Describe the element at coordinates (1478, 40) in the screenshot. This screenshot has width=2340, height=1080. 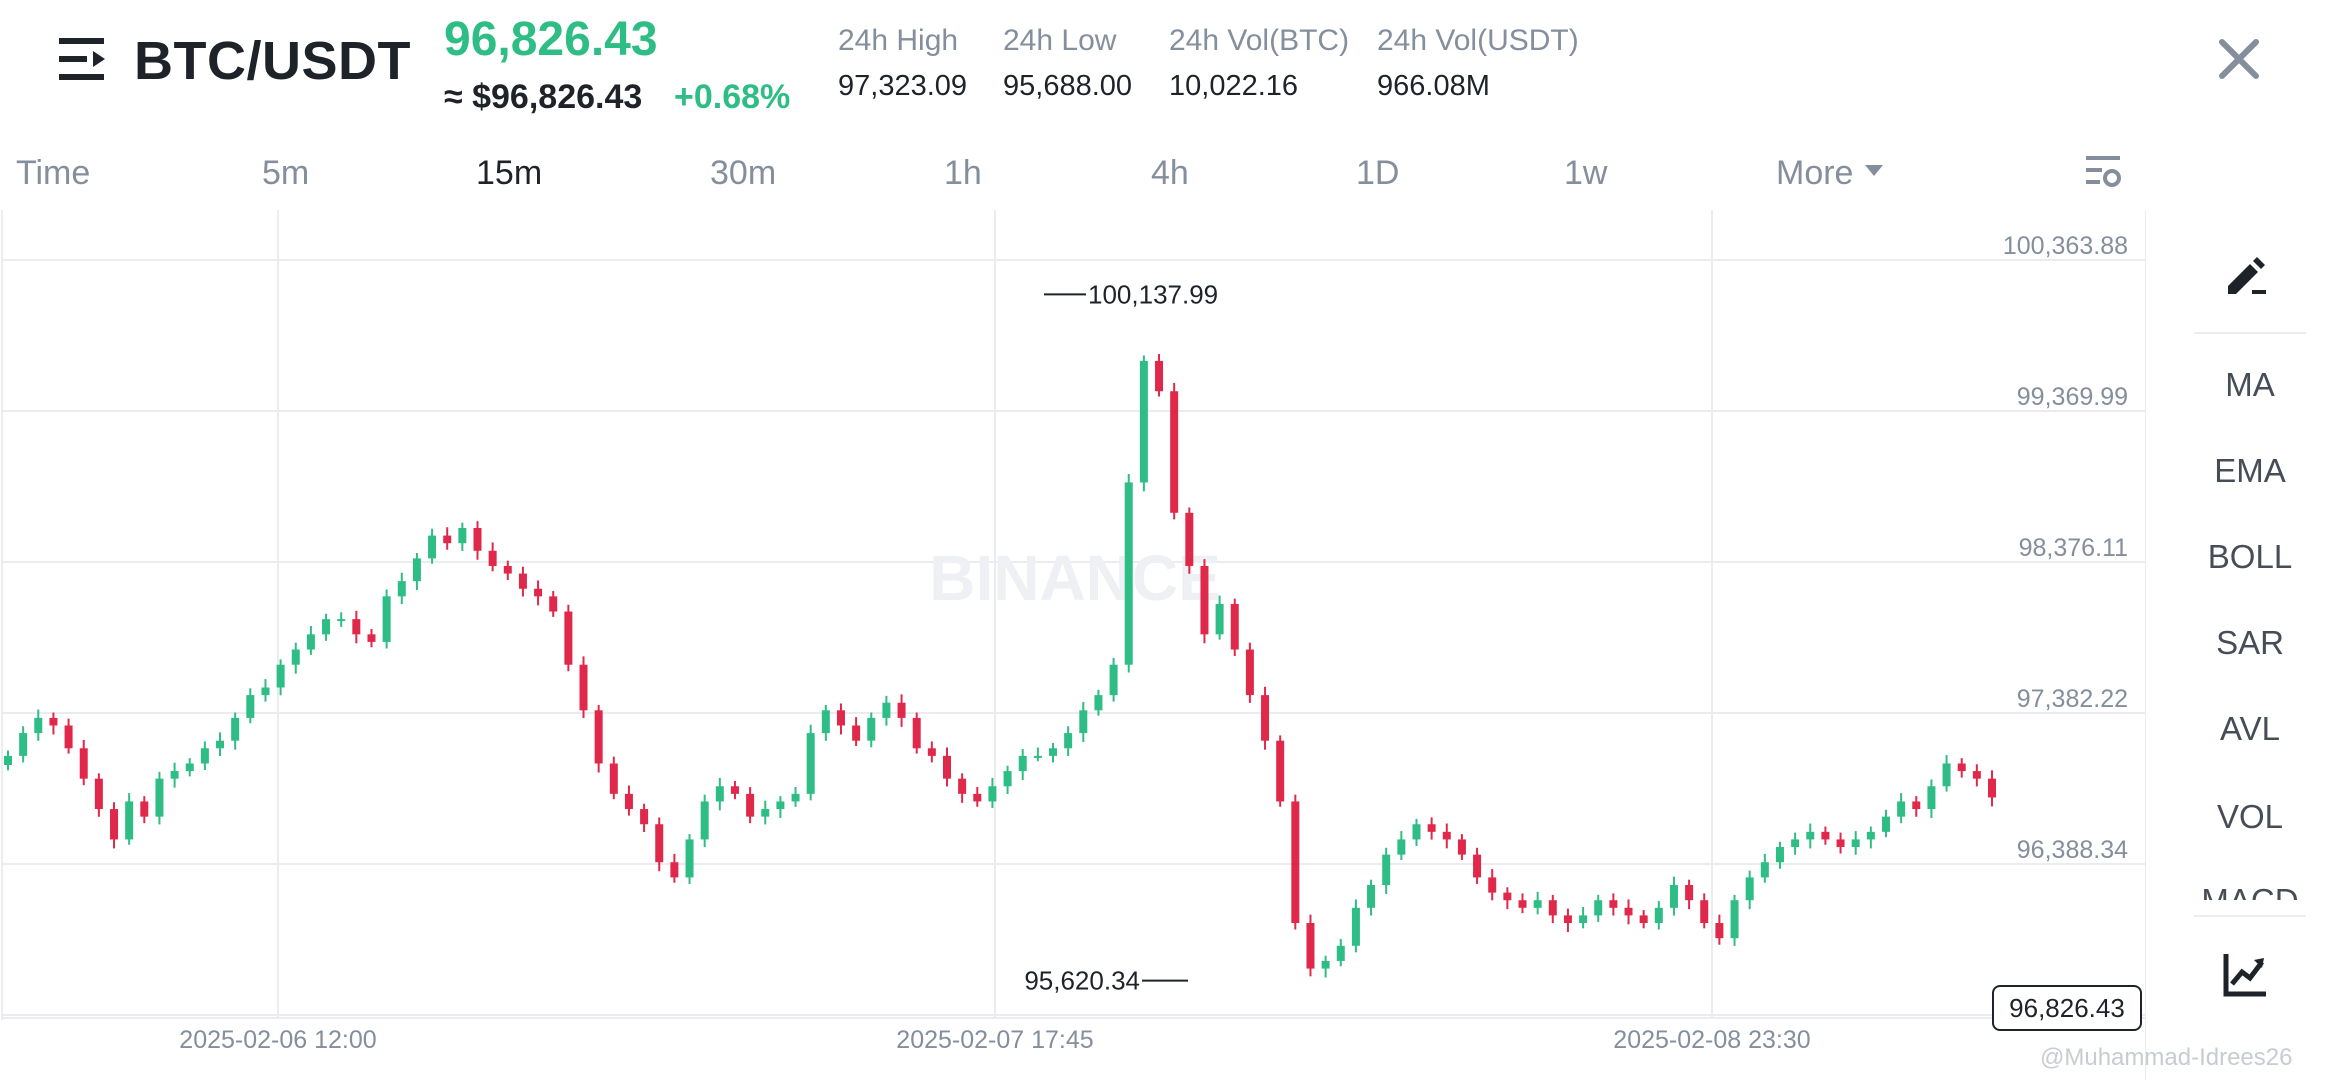
I see `stat-label: 24h Vol(USDT)` at that location.